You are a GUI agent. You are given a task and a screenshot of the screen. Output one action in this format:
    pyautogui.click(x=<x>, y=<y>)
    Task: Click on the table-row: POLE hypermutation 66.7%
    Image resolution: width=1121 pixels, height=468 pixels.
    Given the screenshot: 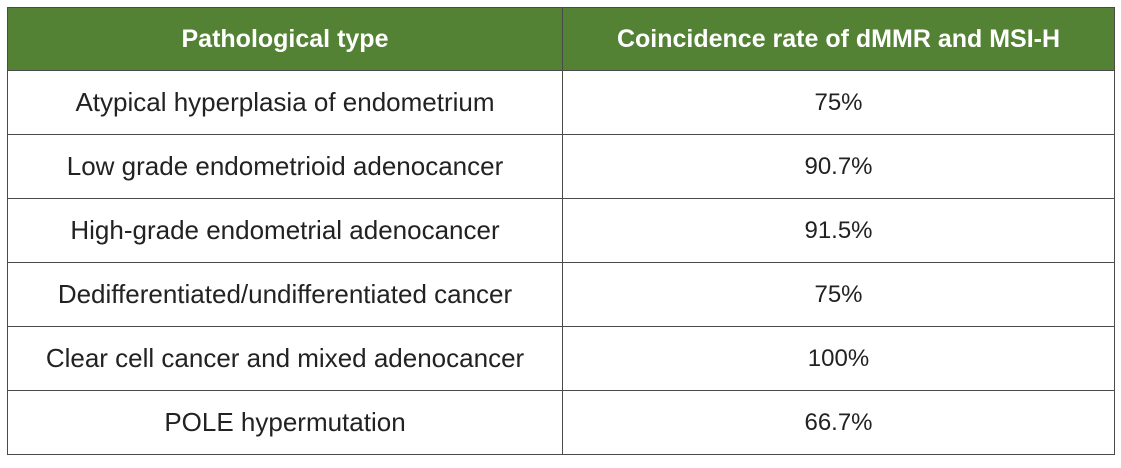 What is the action you would take?
    pyautogui.click(x=561, y=422)
    